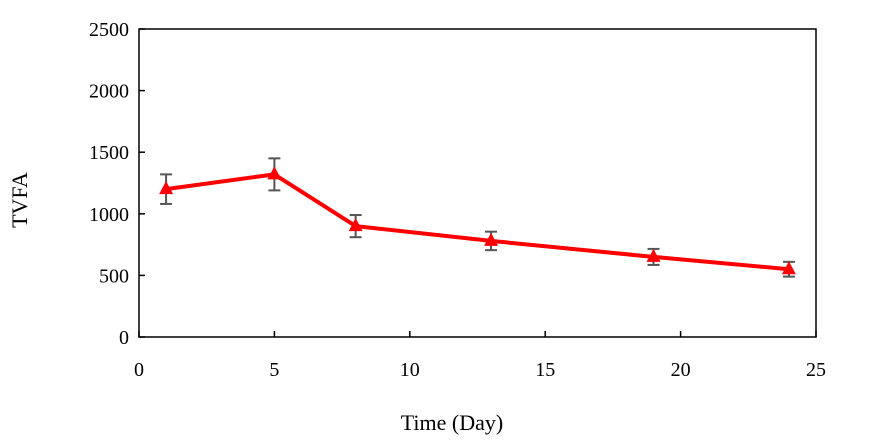 The width and height of the screenshot is (870, 447). I want to click on y-tick-label: 2500, so click(109, 30).